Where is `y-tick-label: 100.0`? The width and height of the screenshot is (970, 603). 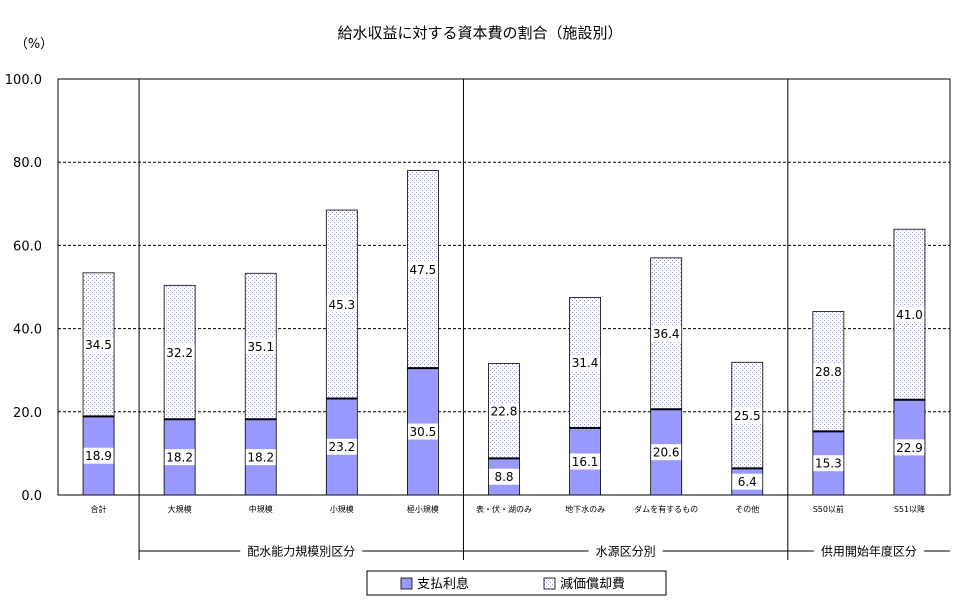 y-tick-label: 100.0 is located at coordinates (23, 80).